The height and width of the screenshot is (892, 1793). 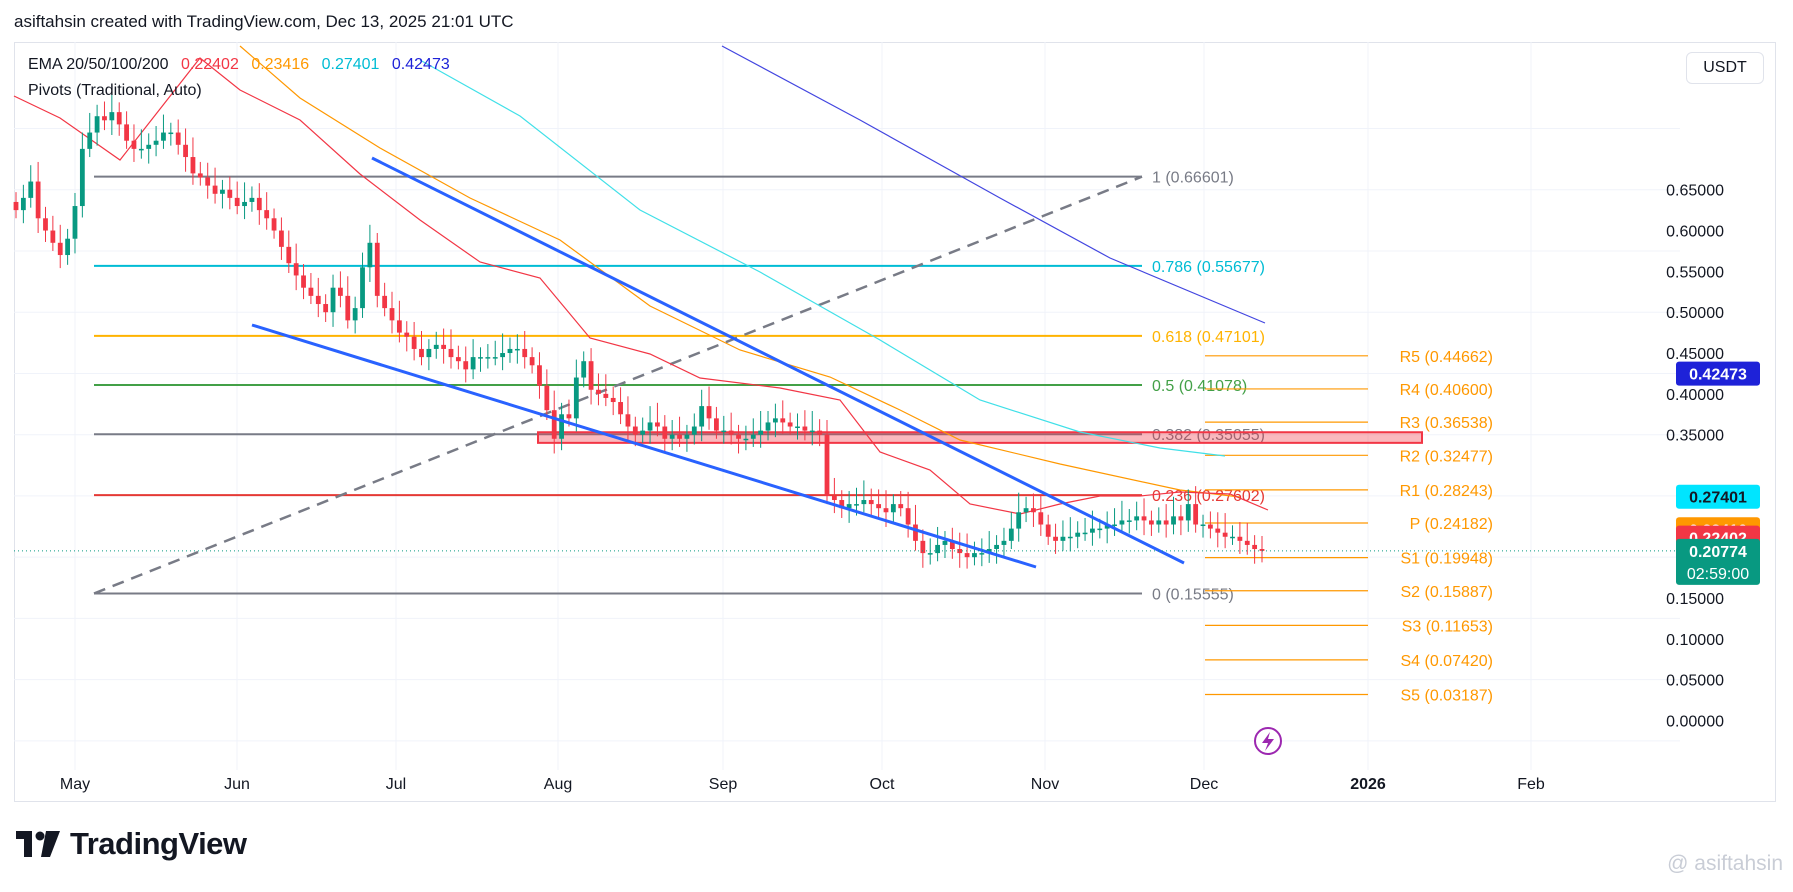 What do you see at coordinates (993, 184) in the screenshot?
I see `ema200-line` at bounding box center [993, 184].